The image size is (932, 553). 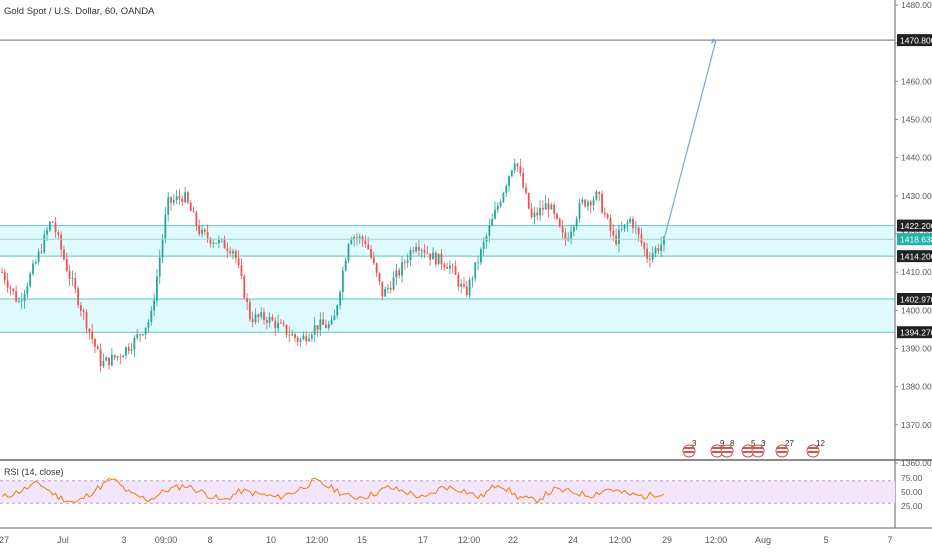 I want to click on time-tick-label: Aug, so click(x=763, y=540).